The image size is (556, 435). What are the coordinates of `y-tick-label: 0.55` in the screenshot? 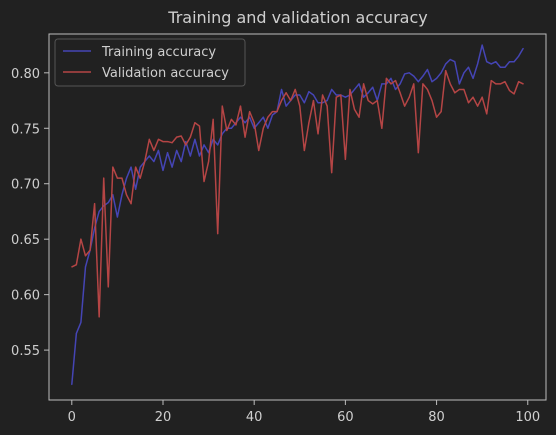 It's located at (25, 351).